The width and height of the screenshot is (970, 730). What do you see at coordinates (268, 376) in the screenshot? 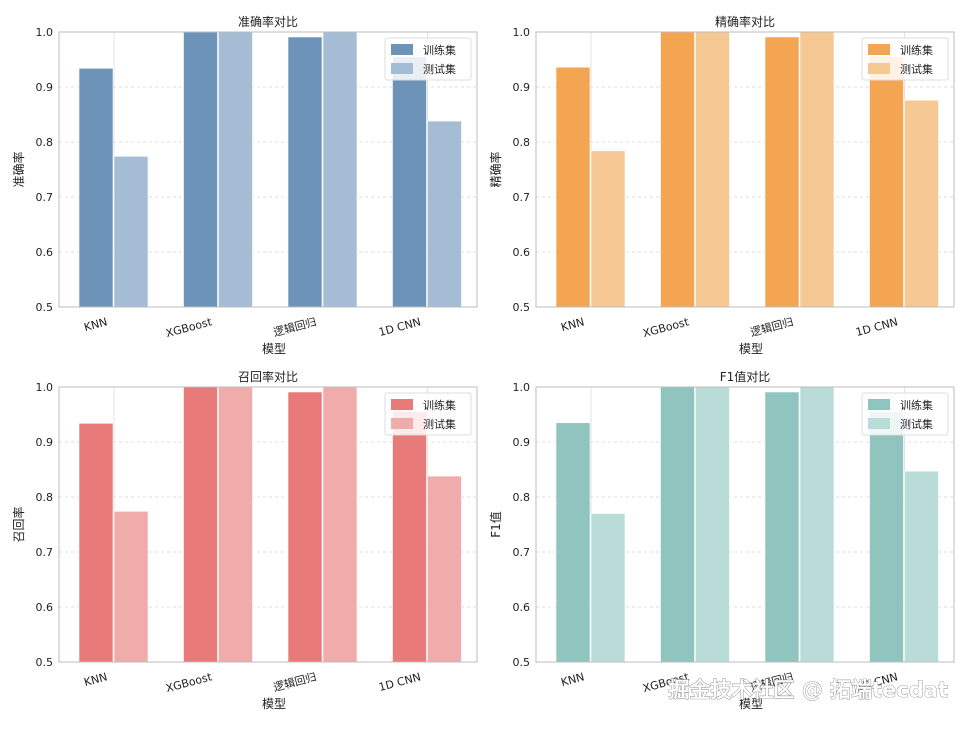
I see `chart-title: 召回率对比` at bounding box center [268, 376].